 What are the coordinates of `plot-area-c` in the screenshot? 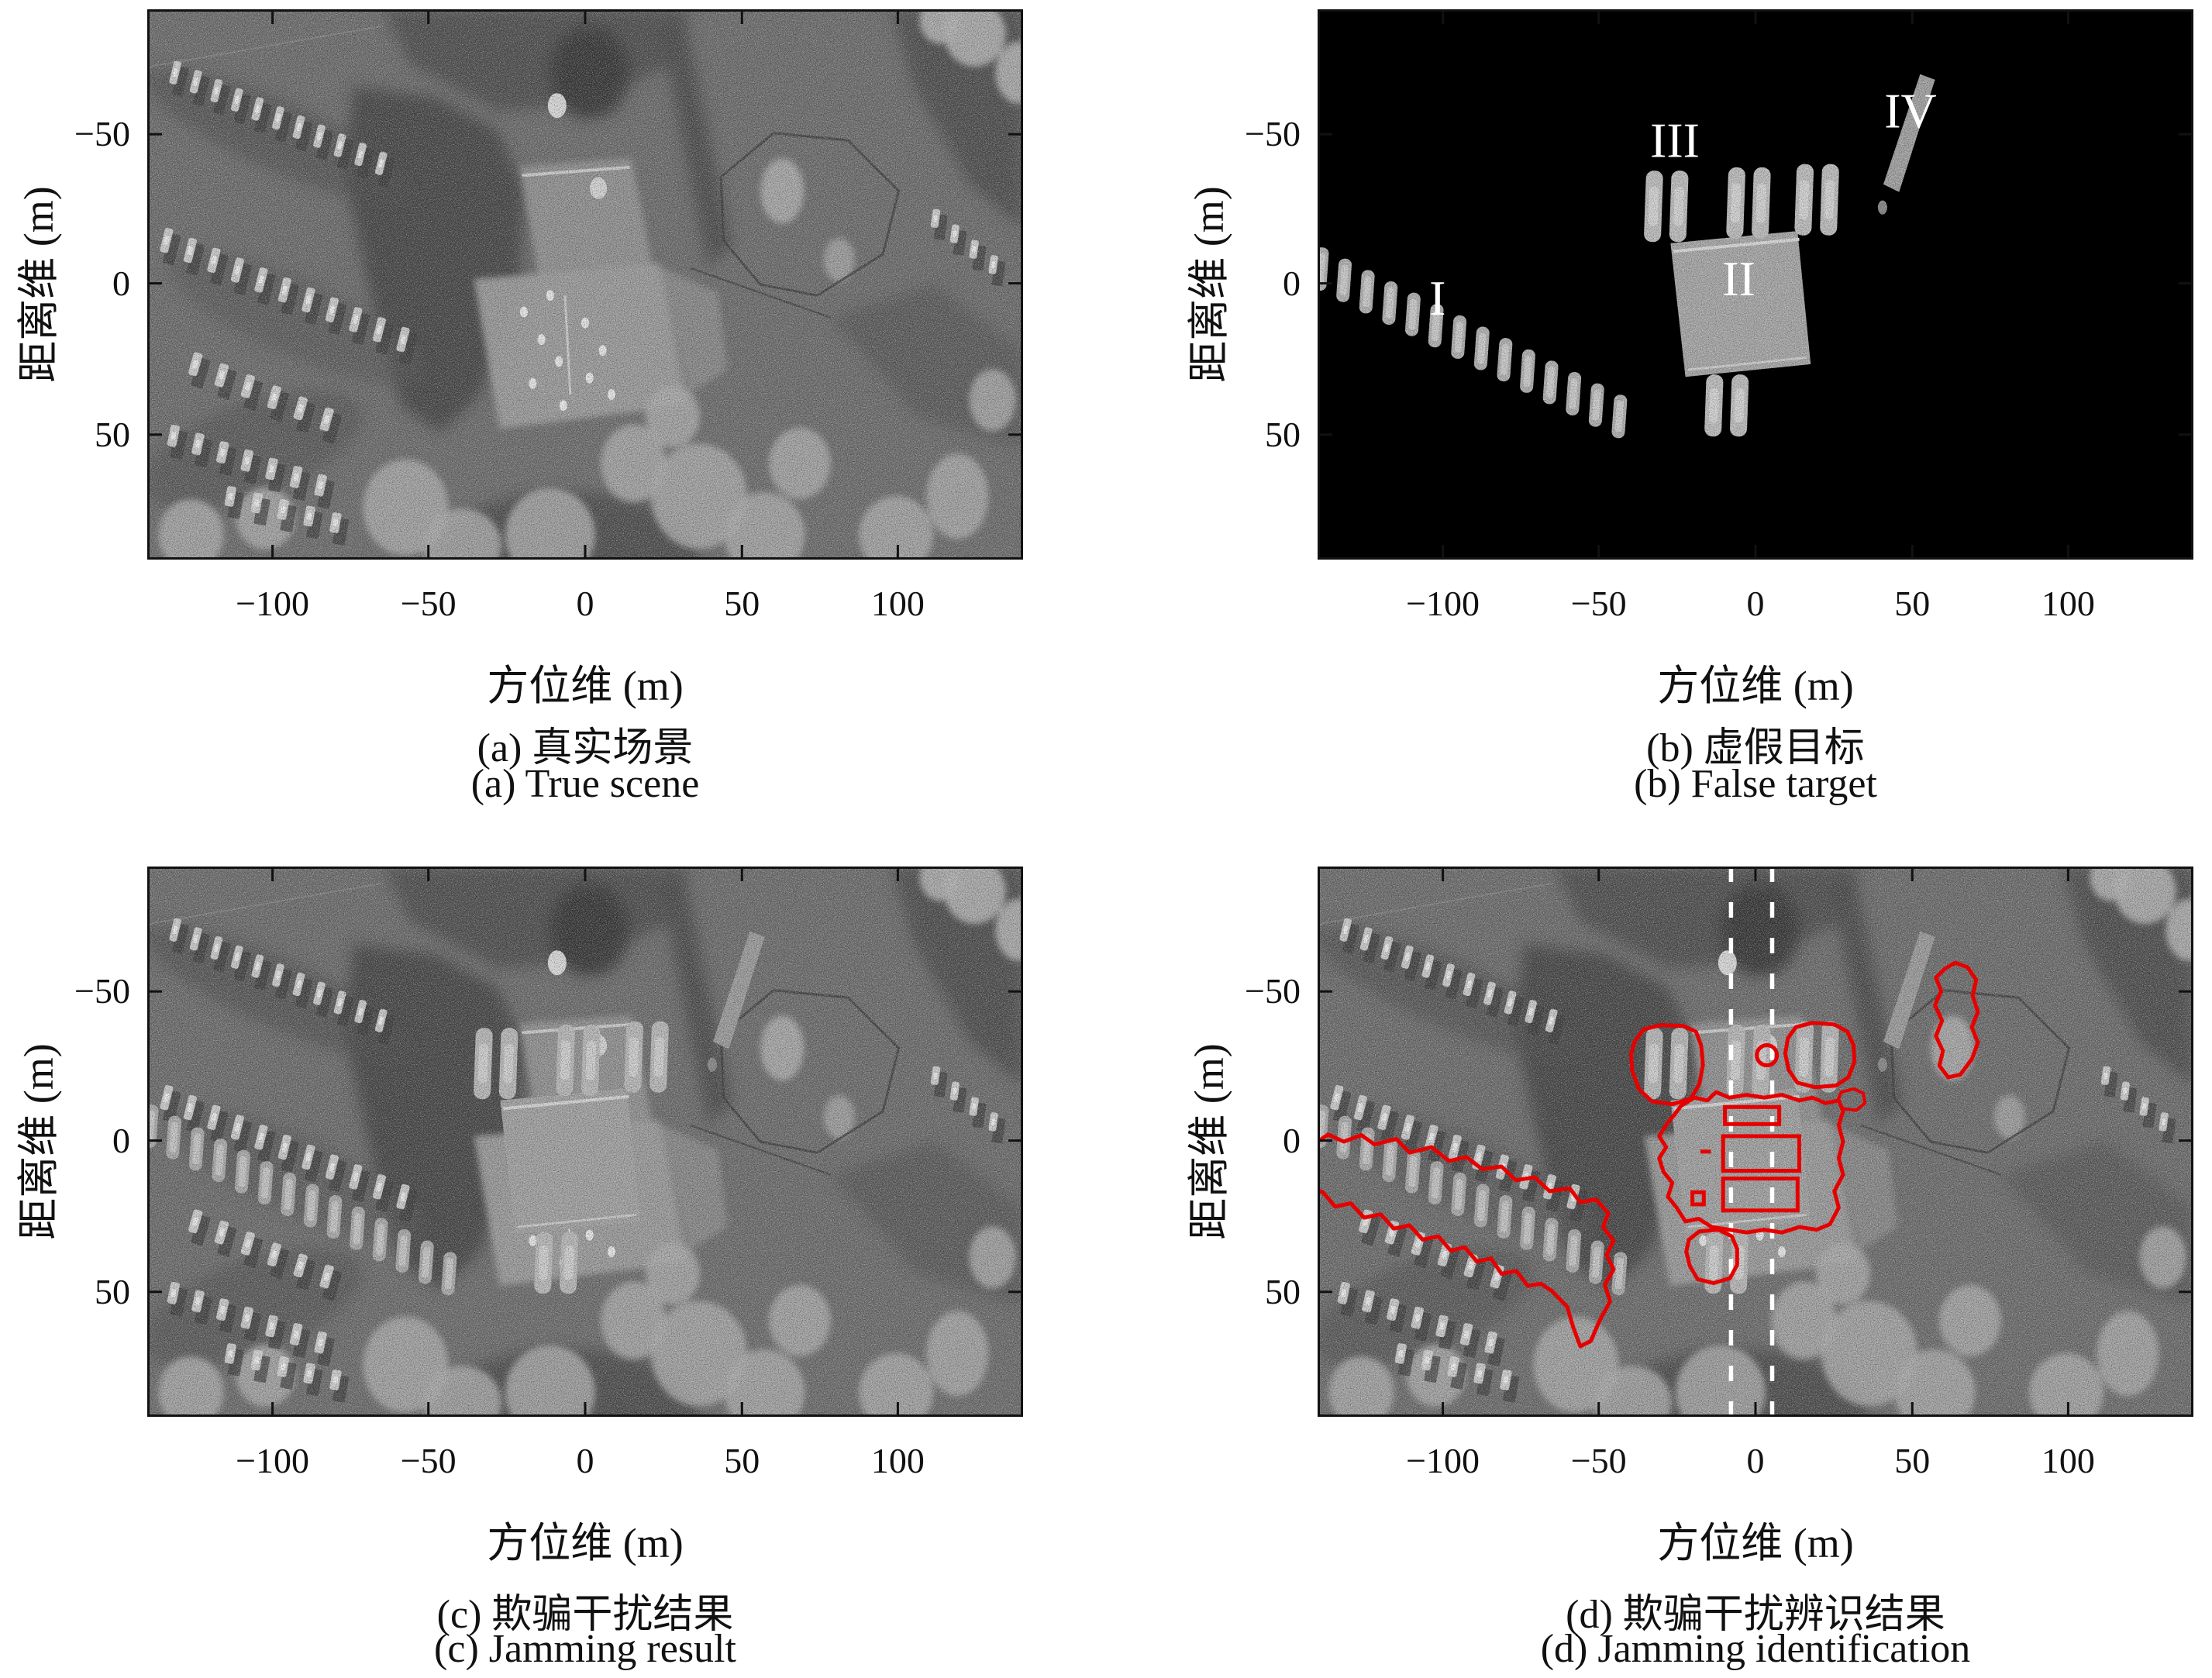 It's located at (585, 1142).